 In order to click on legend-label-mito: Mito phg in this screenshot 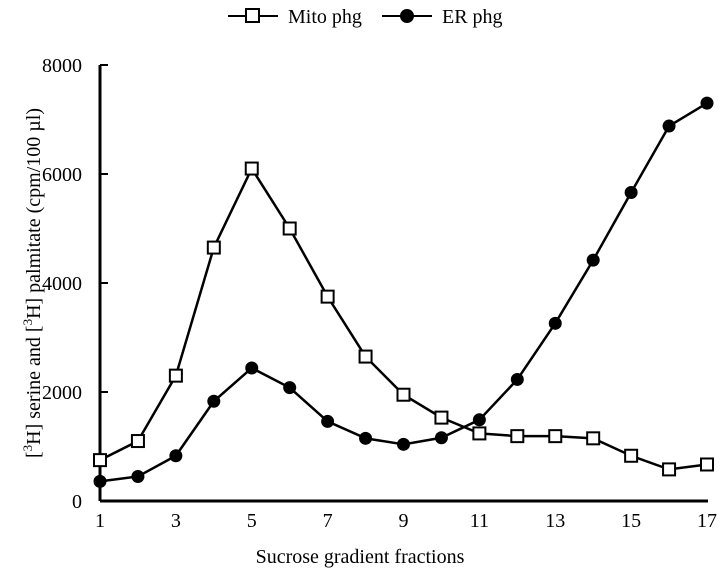, I will do `click(325, 17)`.